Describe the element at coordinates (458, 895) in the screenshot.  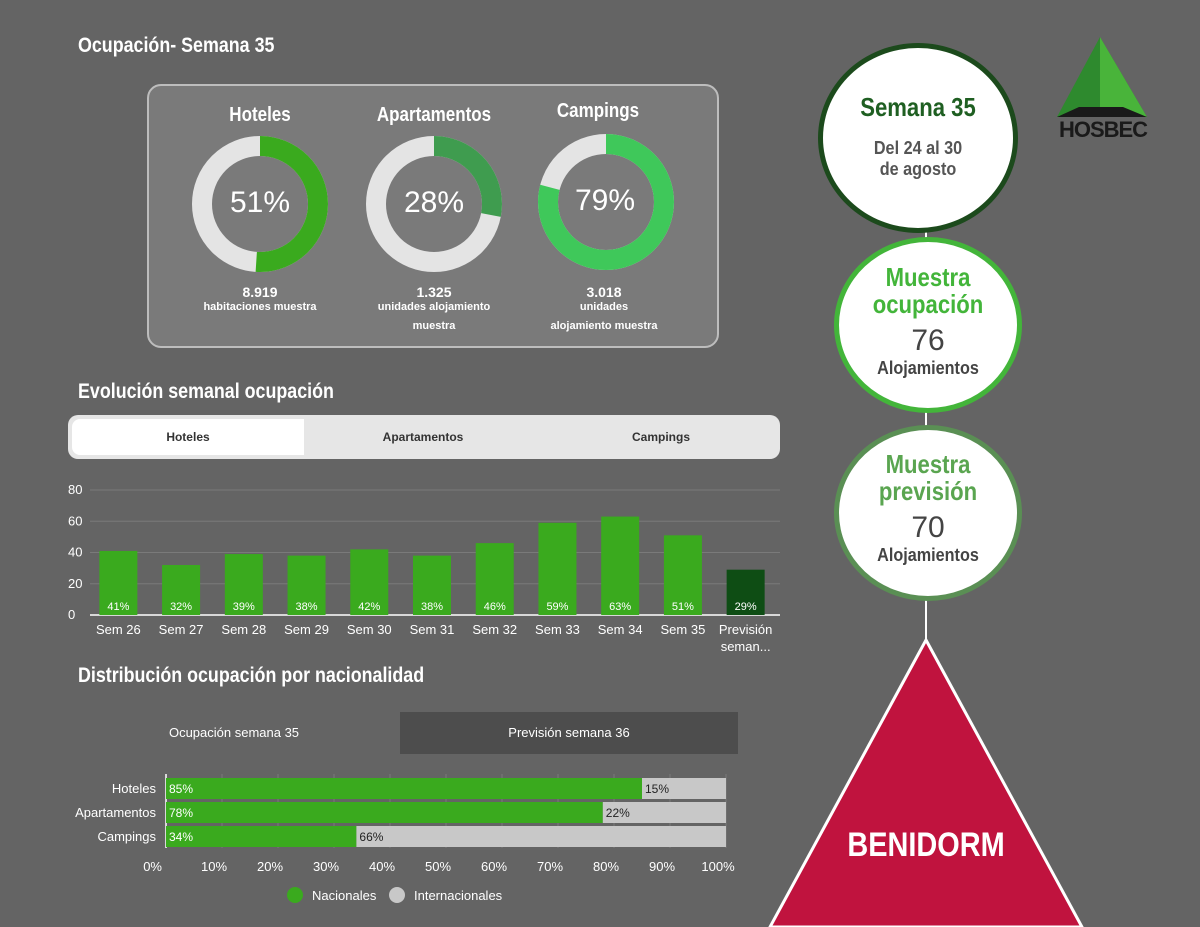
I see `legend-label: Internacionales` at that location.